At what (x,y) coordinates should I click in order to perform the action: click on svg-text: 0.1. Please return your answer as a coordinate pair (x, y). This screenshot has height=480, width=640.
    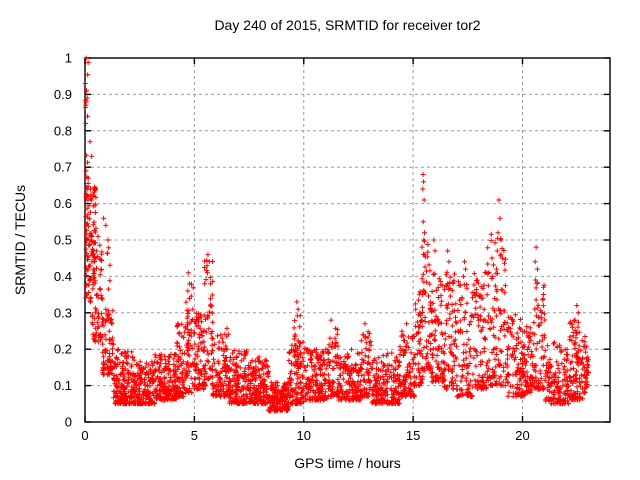
    Looking at the image, I should click on (63, 385).